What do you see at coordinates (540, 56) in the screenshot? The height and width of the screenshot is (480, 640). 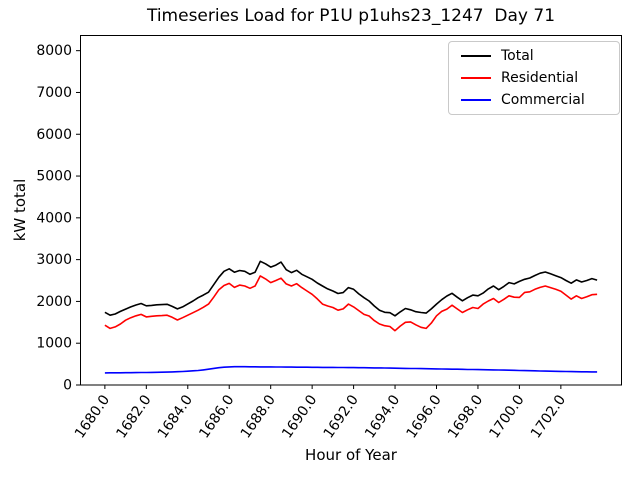 I see `legend-entry-total: Total` at bounding box center [540, 56].